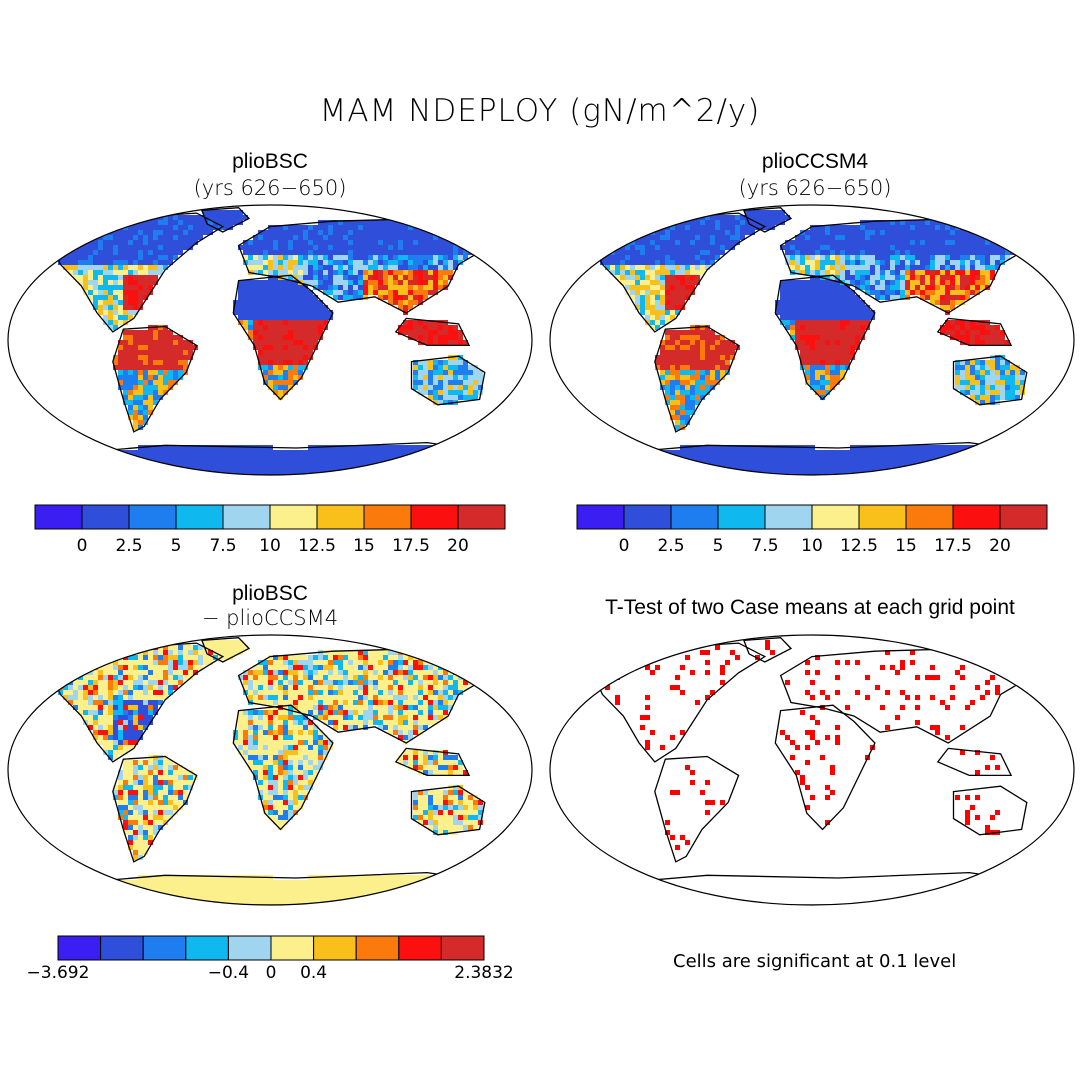 This screenshot has height=1080, width=1080. What do you see at coordinates (815, 161) in the screenshot?
I see `panel2-title: plioCCSM4` at bounding box center [815, 161].